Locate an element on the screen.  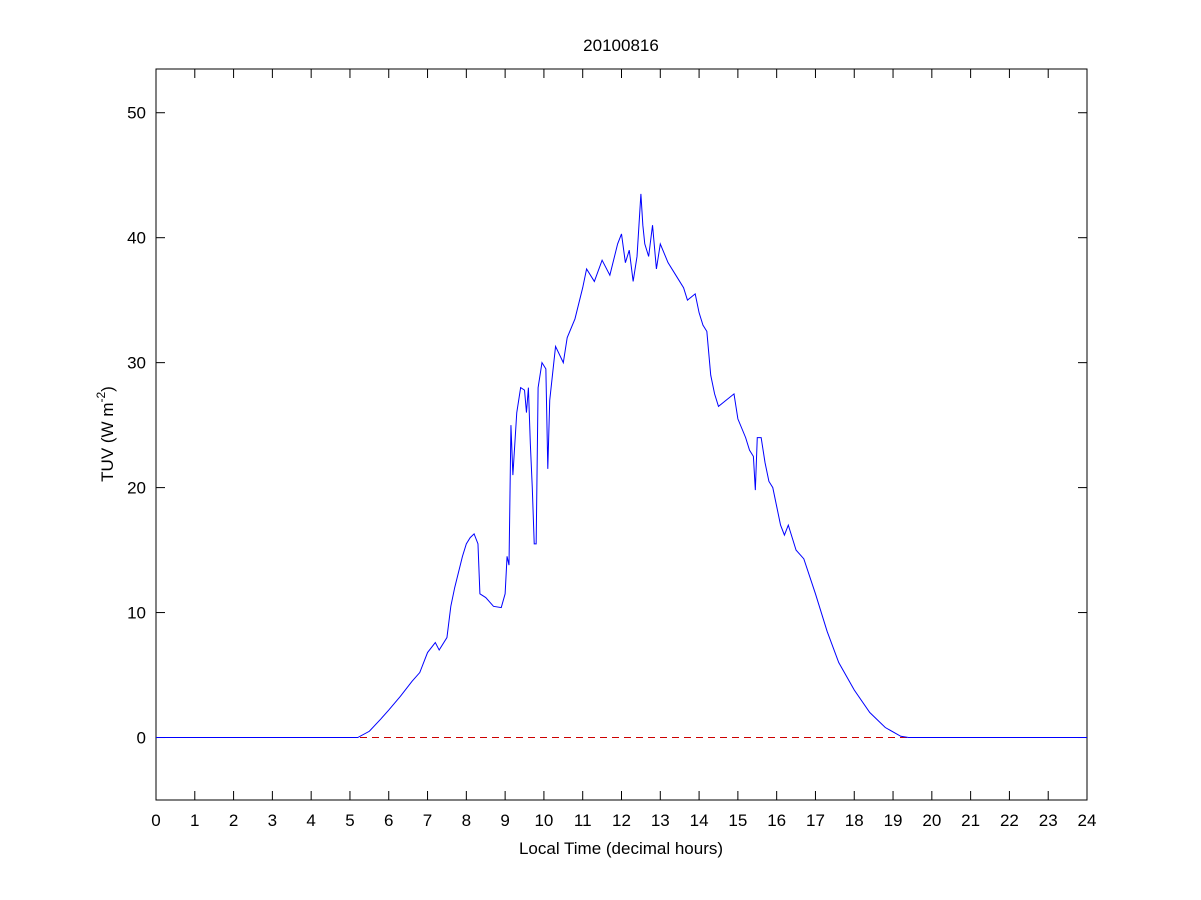
y-label-tail: ) is located at coordinates (107, 389).